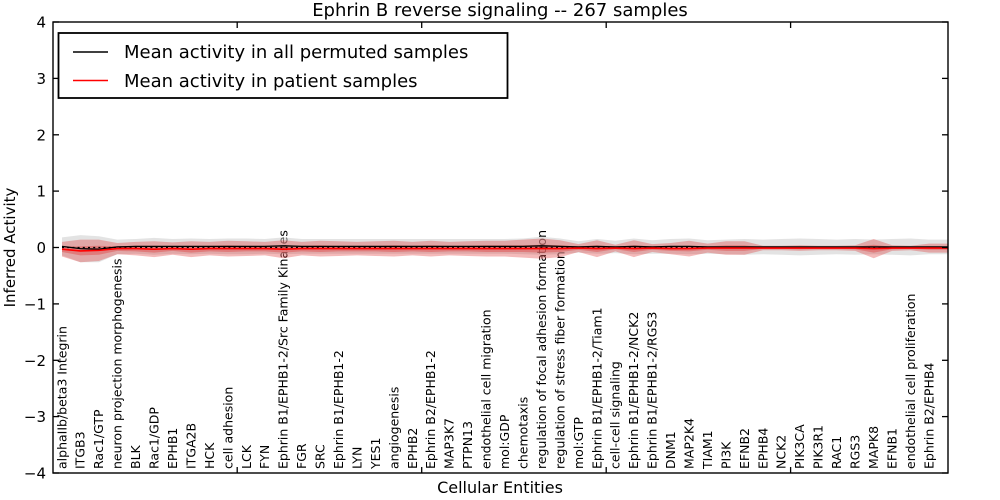 The image size is (1000, 500). I want to click on x-tick-label: SRC, so click(320, 456).